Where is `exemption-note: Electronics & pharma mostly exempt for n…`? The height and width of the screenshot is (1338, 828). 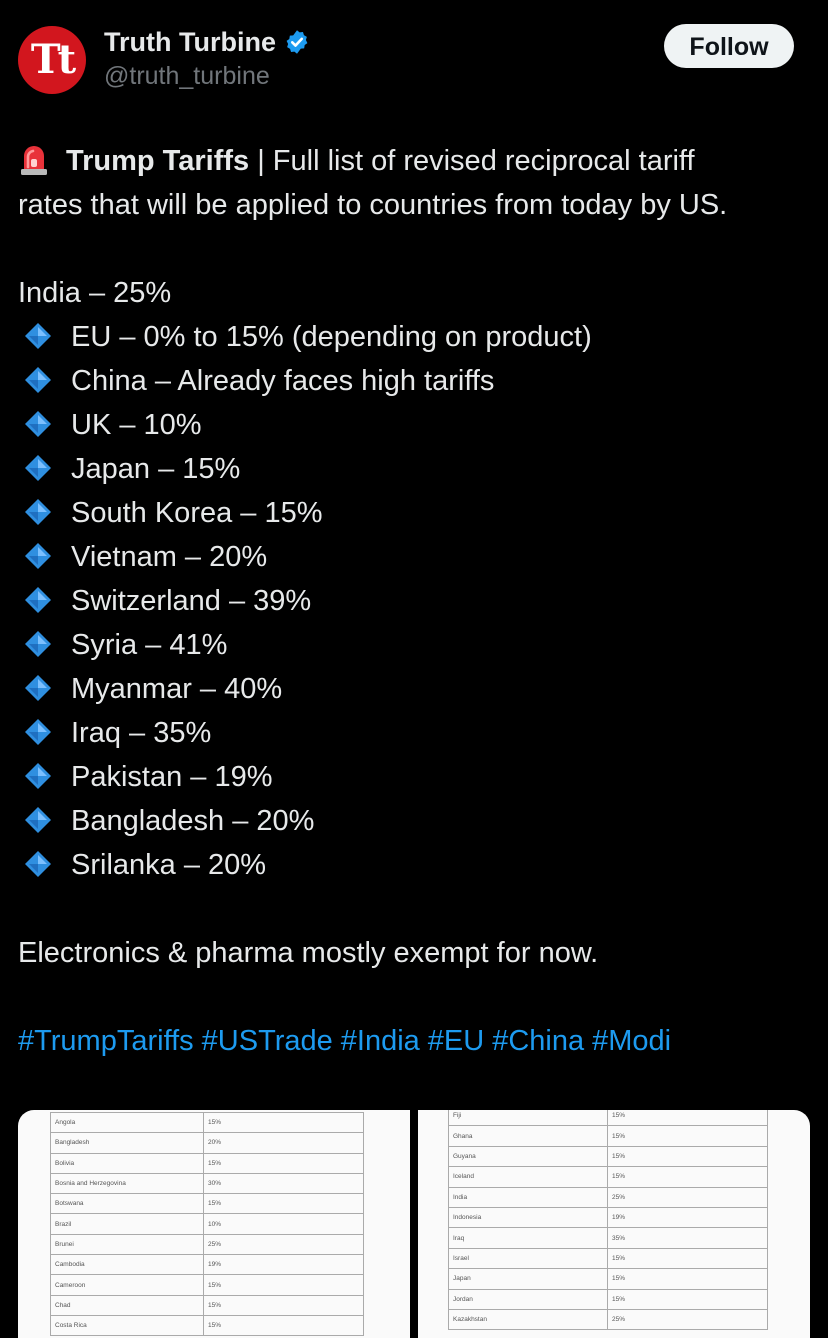
exemption-note: Electronics & pharma mostly exempt for n… is located at coordinates (308, 953).